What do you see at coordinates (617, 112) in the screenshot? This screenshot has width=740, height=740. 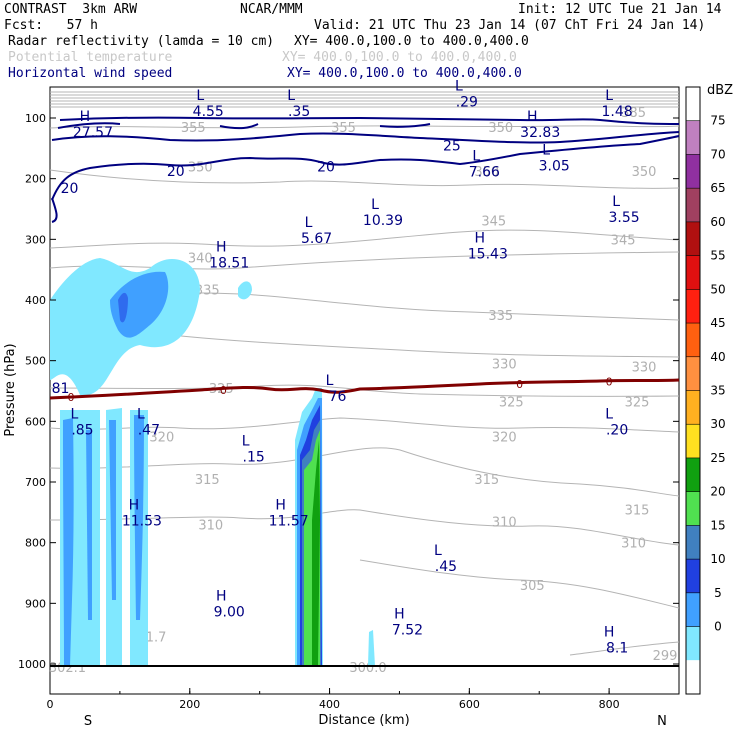 I see `extremum-value: 1.48` at bounding box center [617, 112].